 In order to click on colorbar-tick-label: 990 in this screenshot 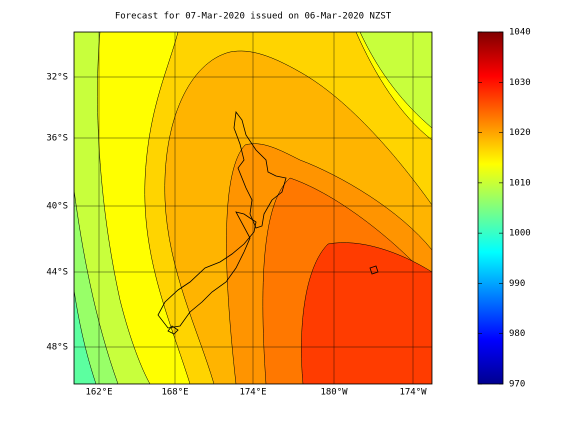, I will do `click(517, 284)`.